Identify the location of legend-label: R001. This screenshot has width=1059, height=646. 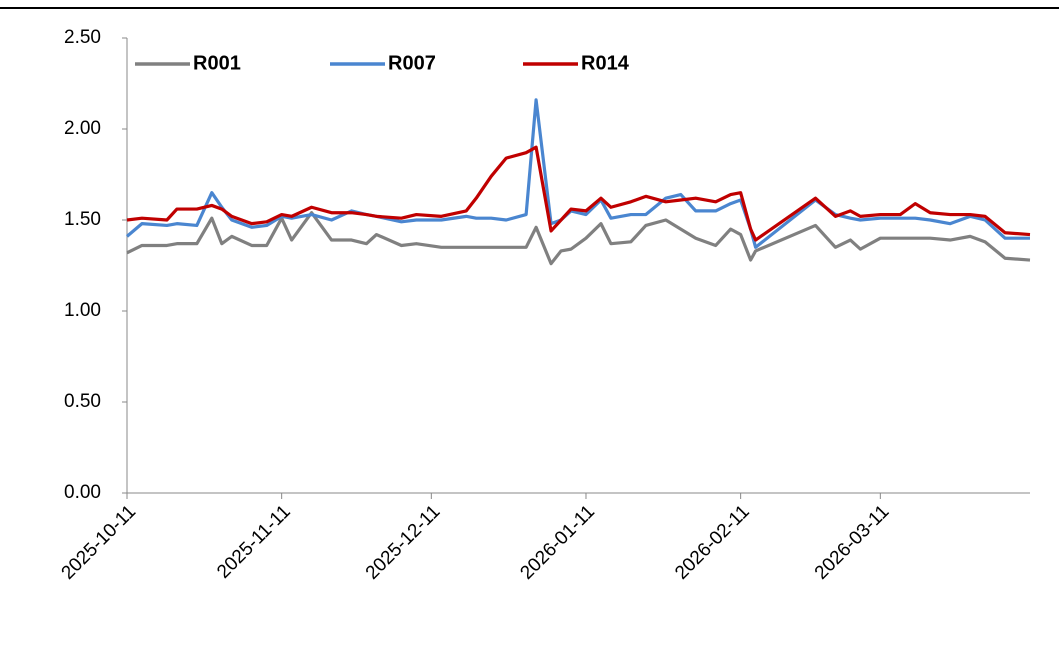
(217, 63).